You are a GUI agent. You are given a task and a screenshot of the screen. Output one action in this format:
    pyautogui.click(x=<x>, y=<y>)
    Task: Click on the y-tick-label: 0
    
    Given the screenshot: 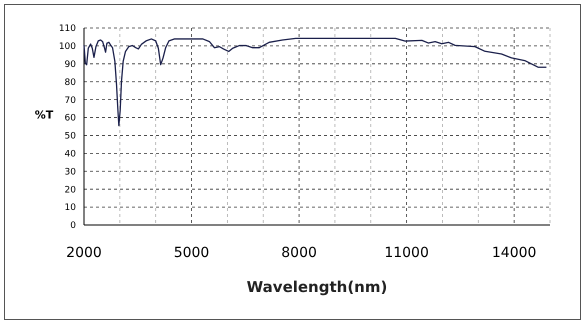 What is the action you would take?
    pyautogui.click(x=73, y=226)
    